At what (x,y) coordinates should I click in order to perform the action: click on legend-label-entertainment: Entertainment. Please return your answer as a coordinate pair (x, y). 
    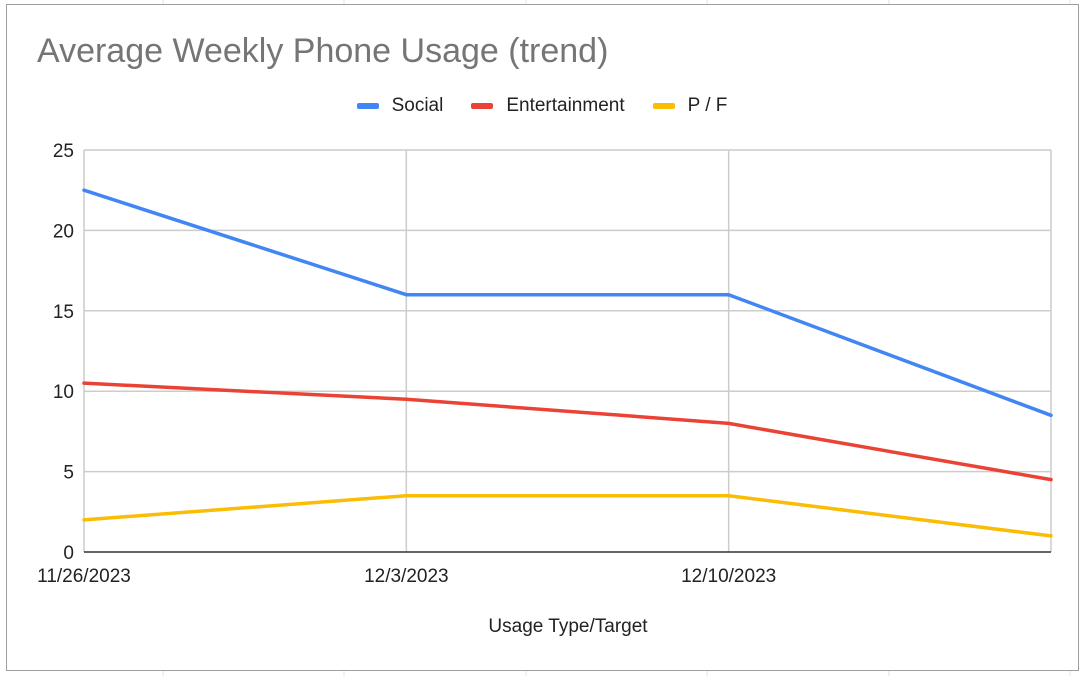
    Looking at the image, I should click on (565, 105).